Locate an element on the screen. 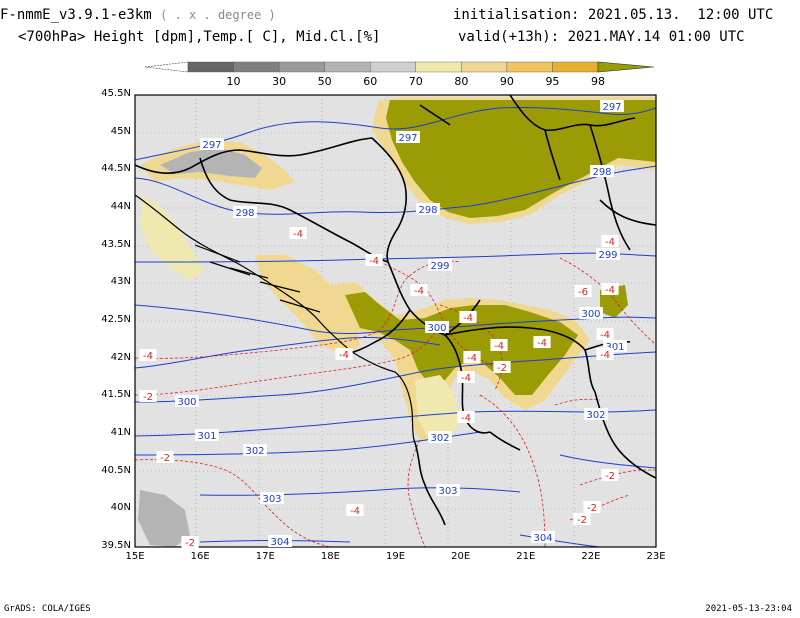 This screenshot has height=618, width=800. temperature-contour-label: -6 is located at coordinates (583, 292).